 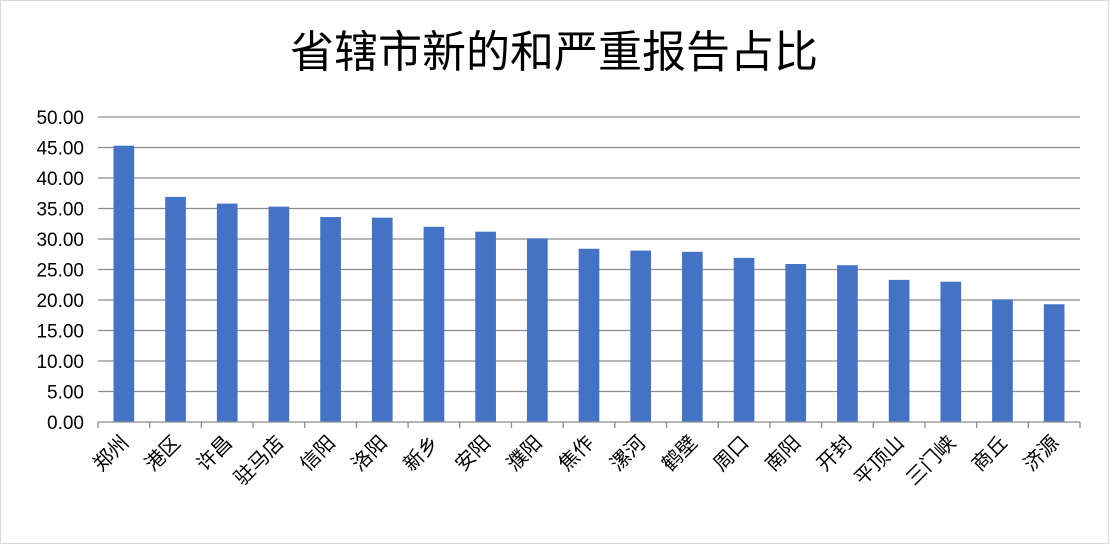 What do you see at coordinates (60, 301) in the screenshot?
I see `y-tick-label: 20.00` at bounding box center [60, 301].